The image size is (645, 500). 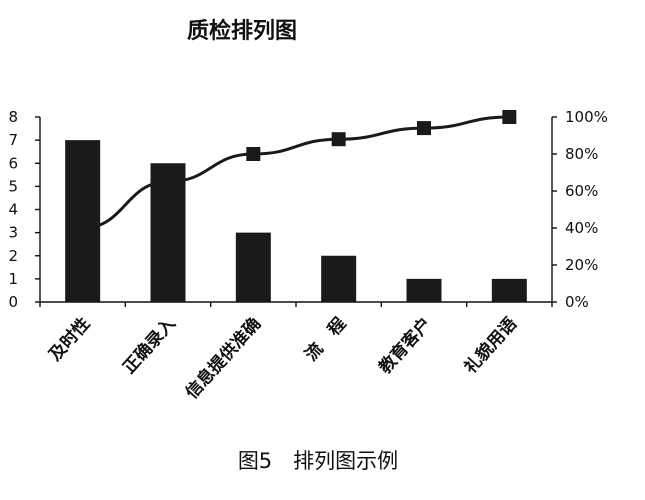 I want to click on y-left-tick-label: 0, so click(x=13, y=302).